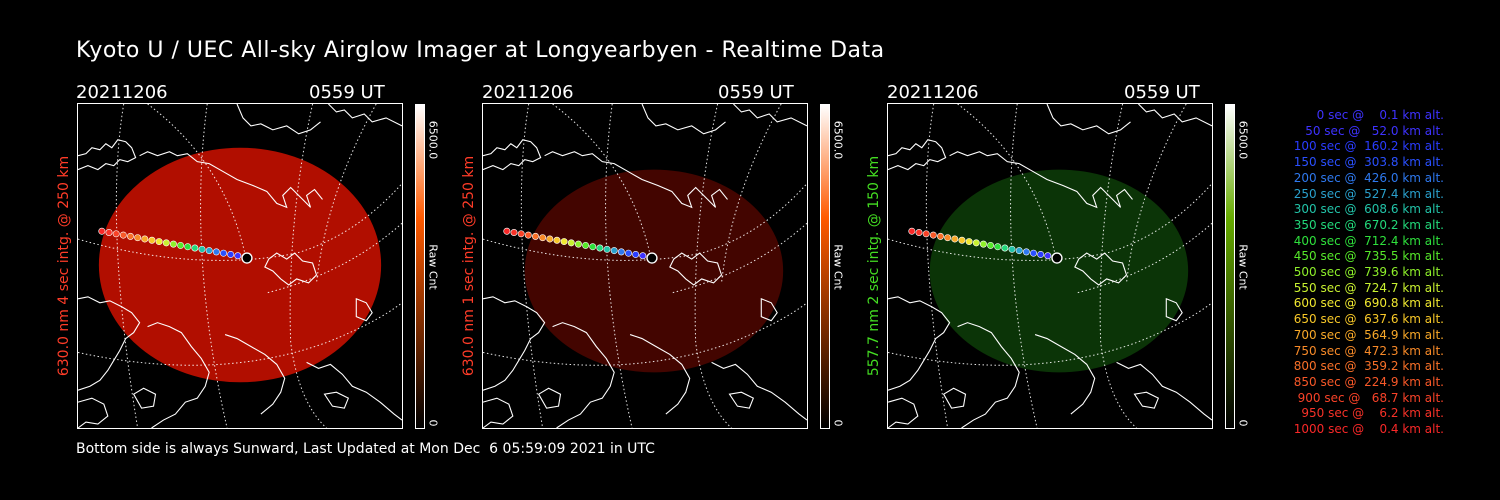 This screenshot has width=1500, height=500. What do you see at coordinates (1370, 413) in the screenshot?
I see `legend-entry: 950 sec @ 6.2 km alt.` at bounding box center [1370, 413].